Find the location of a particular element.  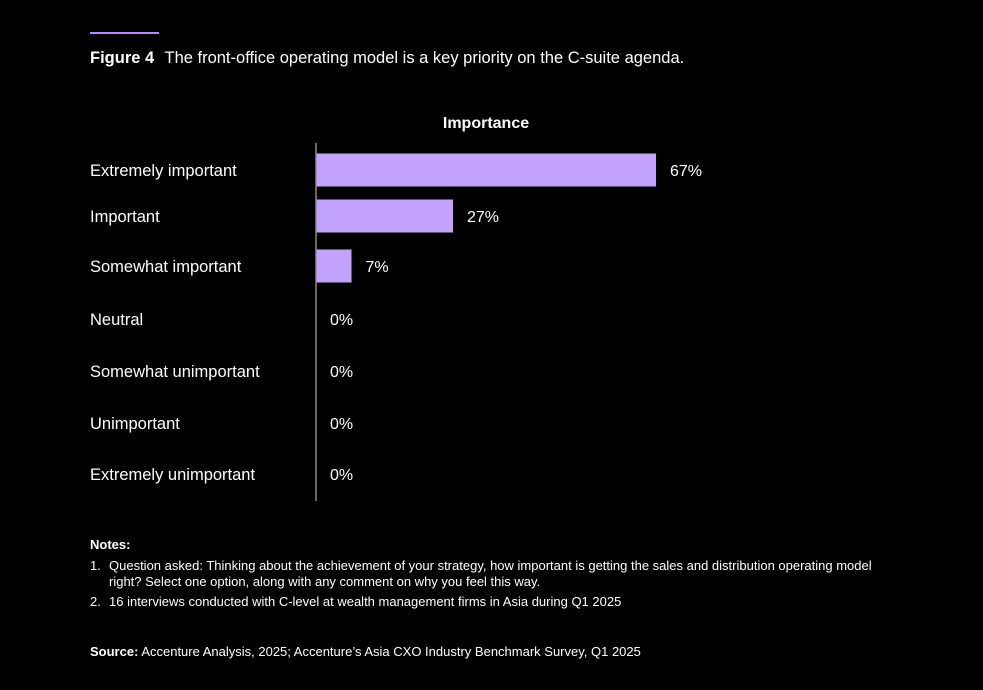

value-label: 27% is located at coordinates (483, 217).